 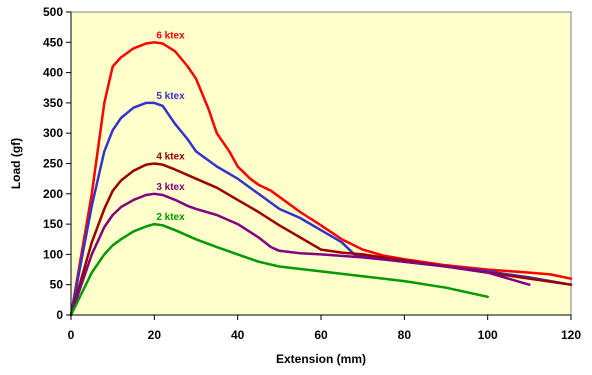 I want to click on y-axis: 0 50 100 150 200 250 300 350 400 450 500, so click(x=57, y=163).